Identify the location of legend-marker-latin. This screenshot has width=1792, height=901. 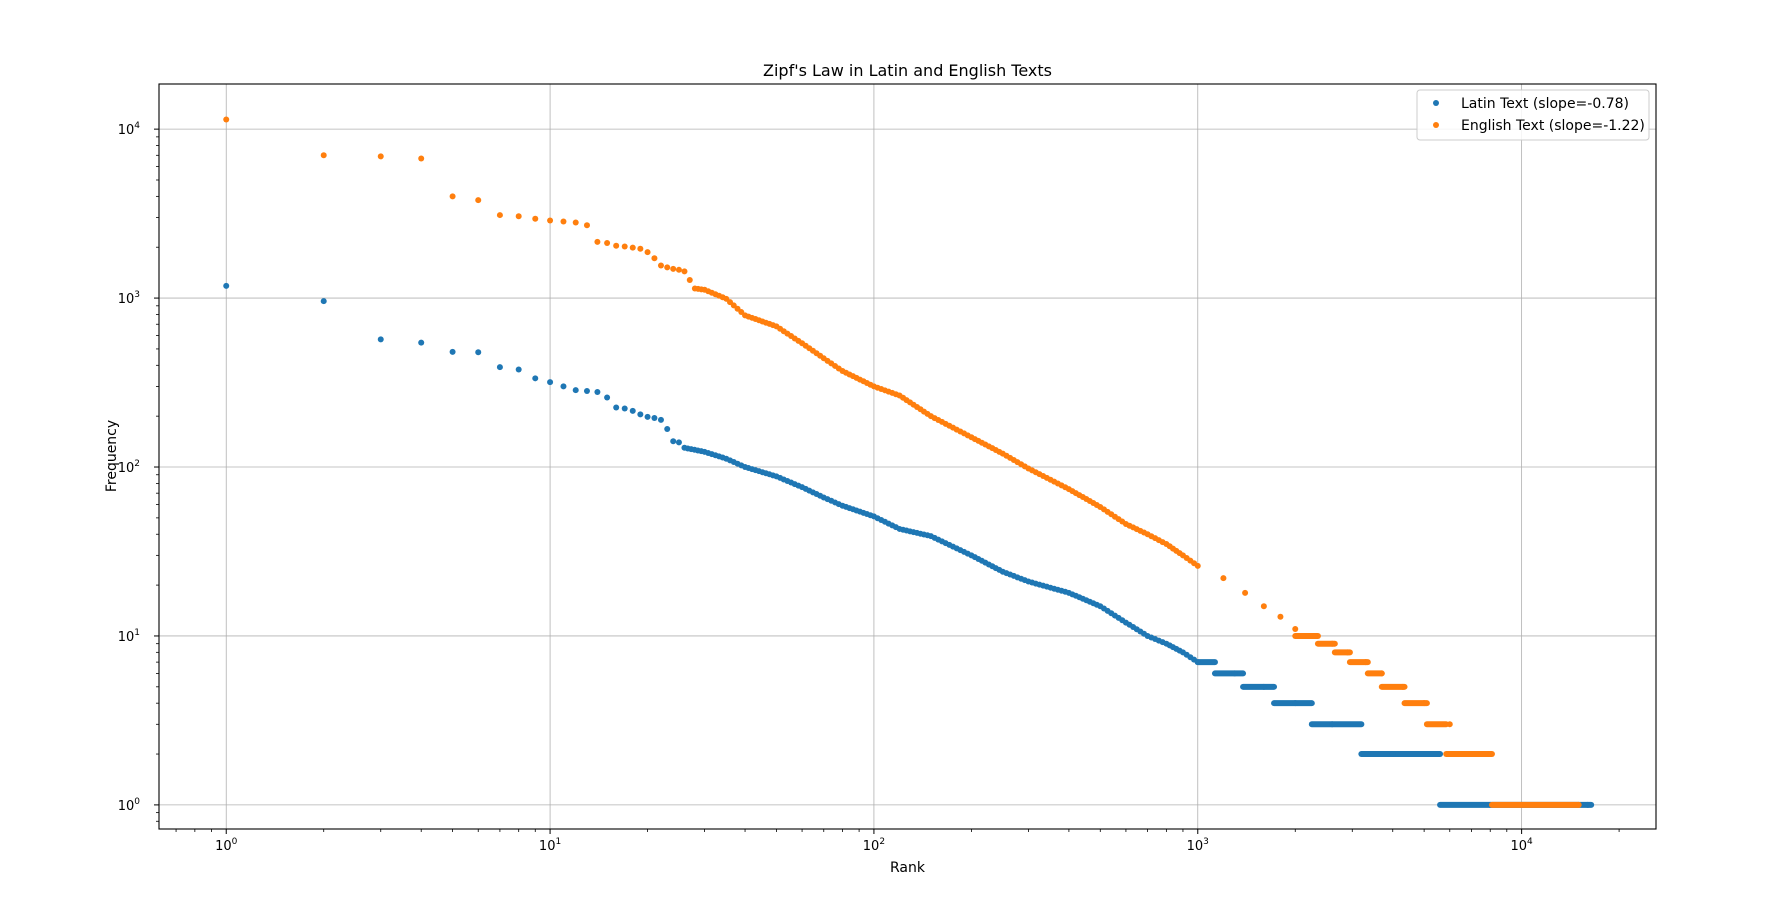
(1436, 103).